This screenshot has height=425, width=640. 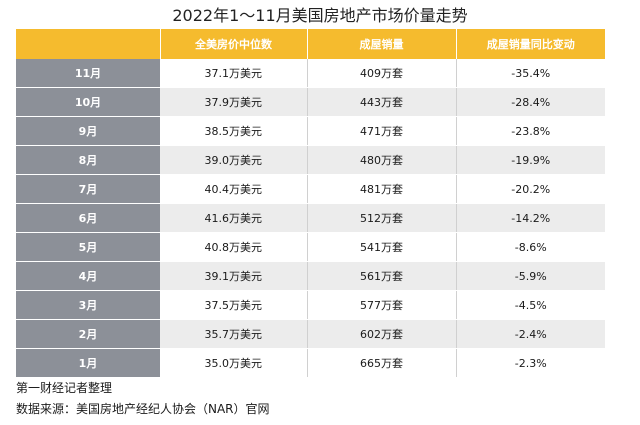 I want to click on header-cell-median-price: 全美房价中位数, so click(x=234, y=44).